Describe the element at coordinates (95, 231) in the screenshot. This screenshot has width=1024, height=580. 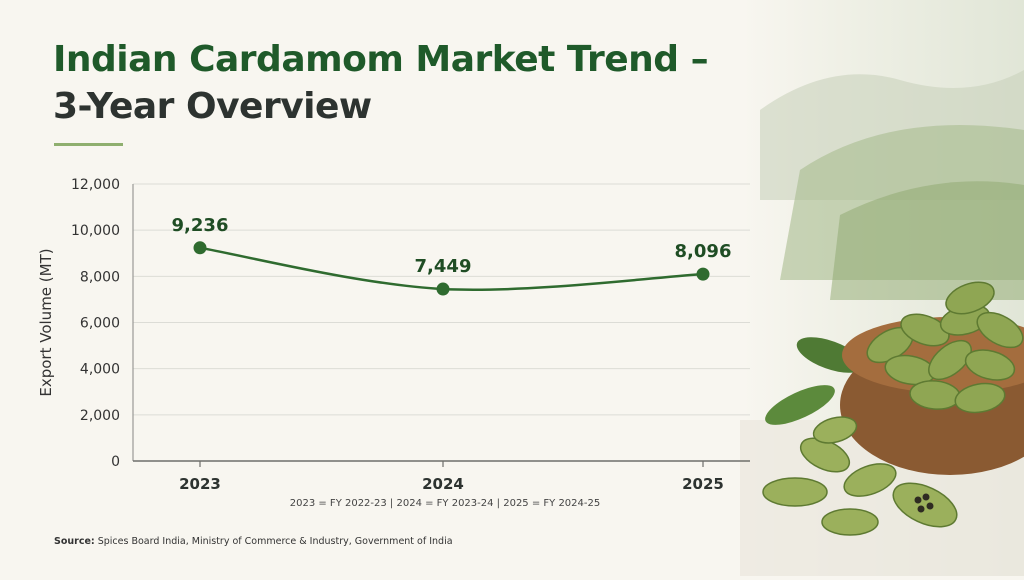
I see `y-tick-label: 10,000` at that location.